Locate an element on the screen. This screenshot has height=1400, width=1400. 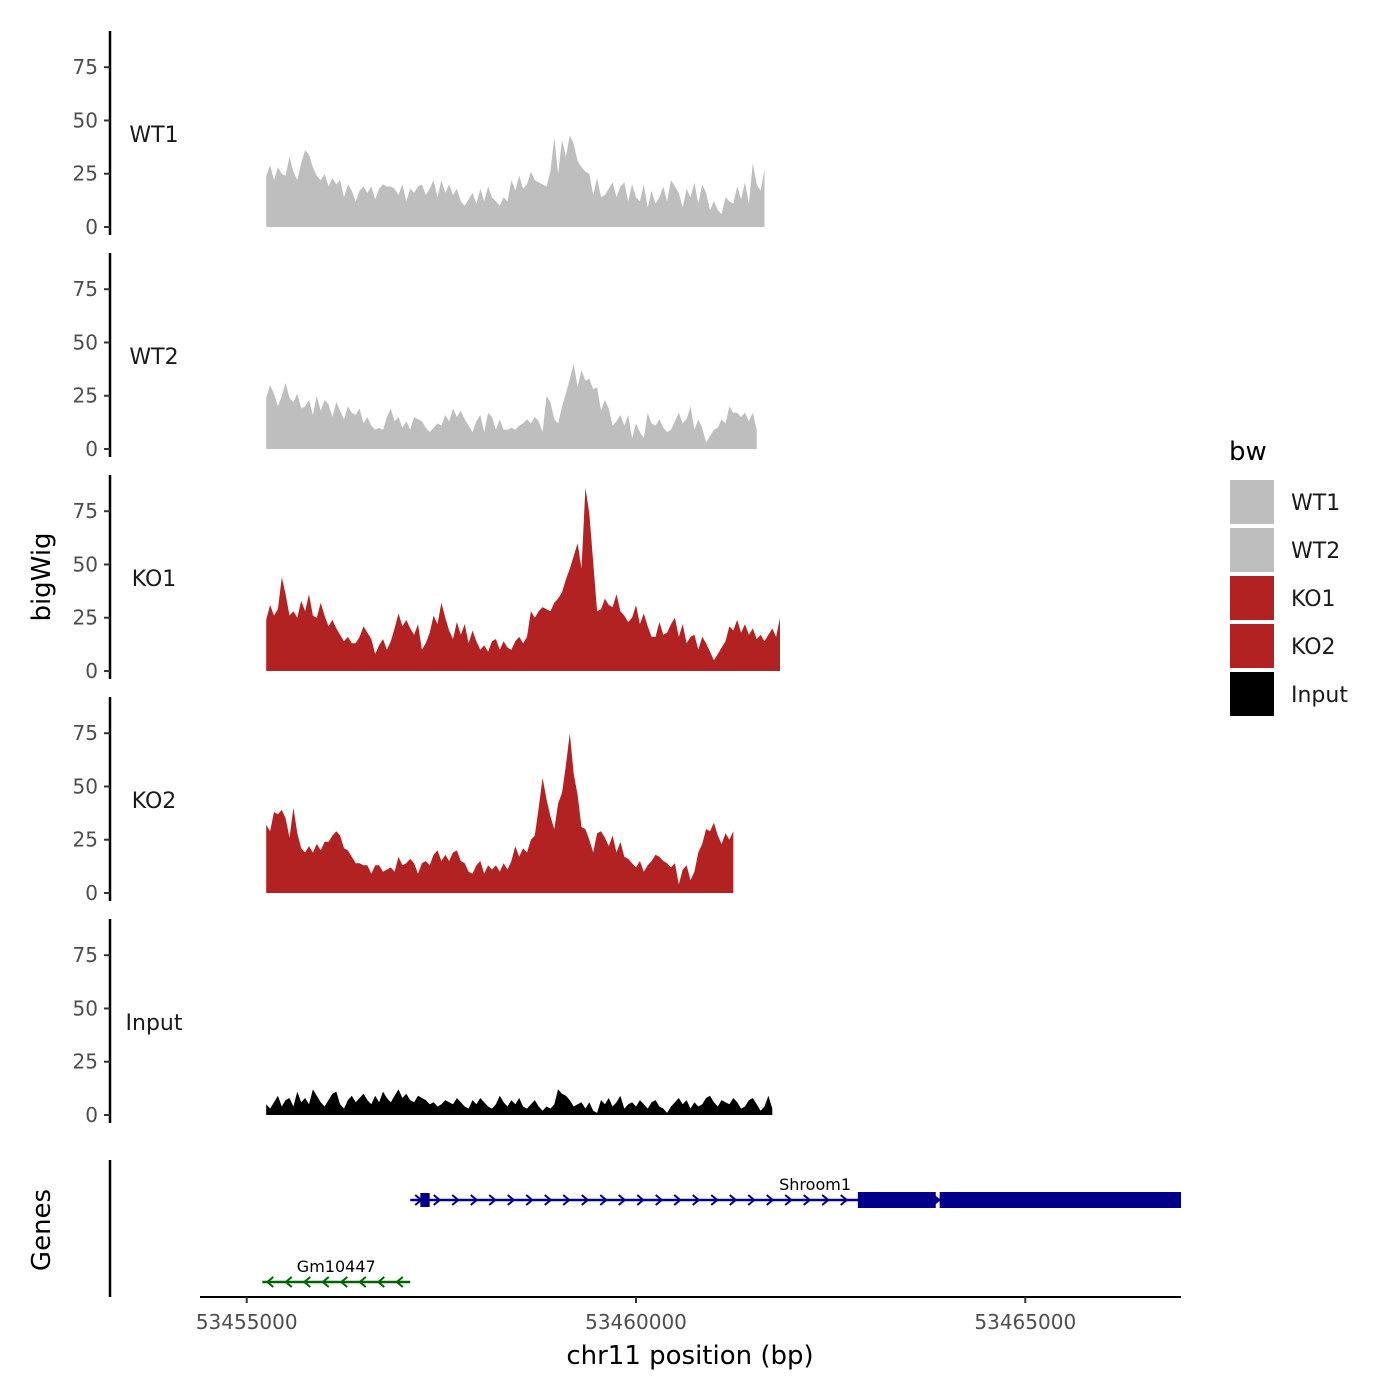
coverage-area-ko2 is located at coordinates (500, 813).